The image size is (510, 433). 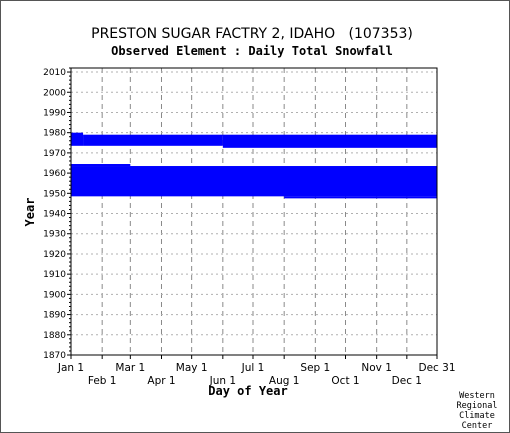 What do you see at coordinates (315, 368) in the screenshot?
I see `x-tick-label: Sep 1` at bounding box center [315, 368].